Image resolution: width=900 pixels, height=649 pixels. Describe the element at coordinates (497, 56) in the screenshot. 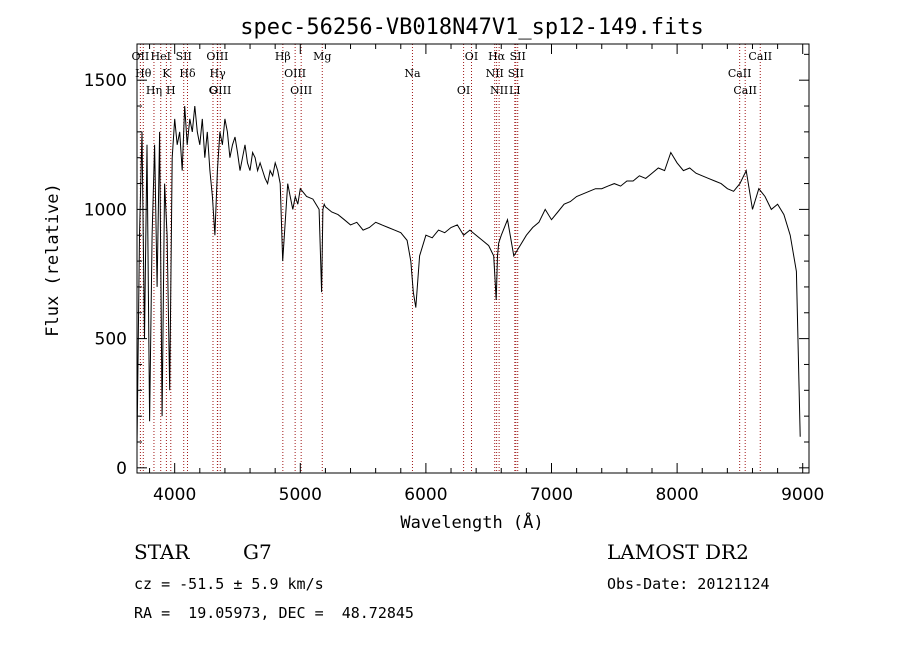

I see `line-label-21: Hα` at that location.